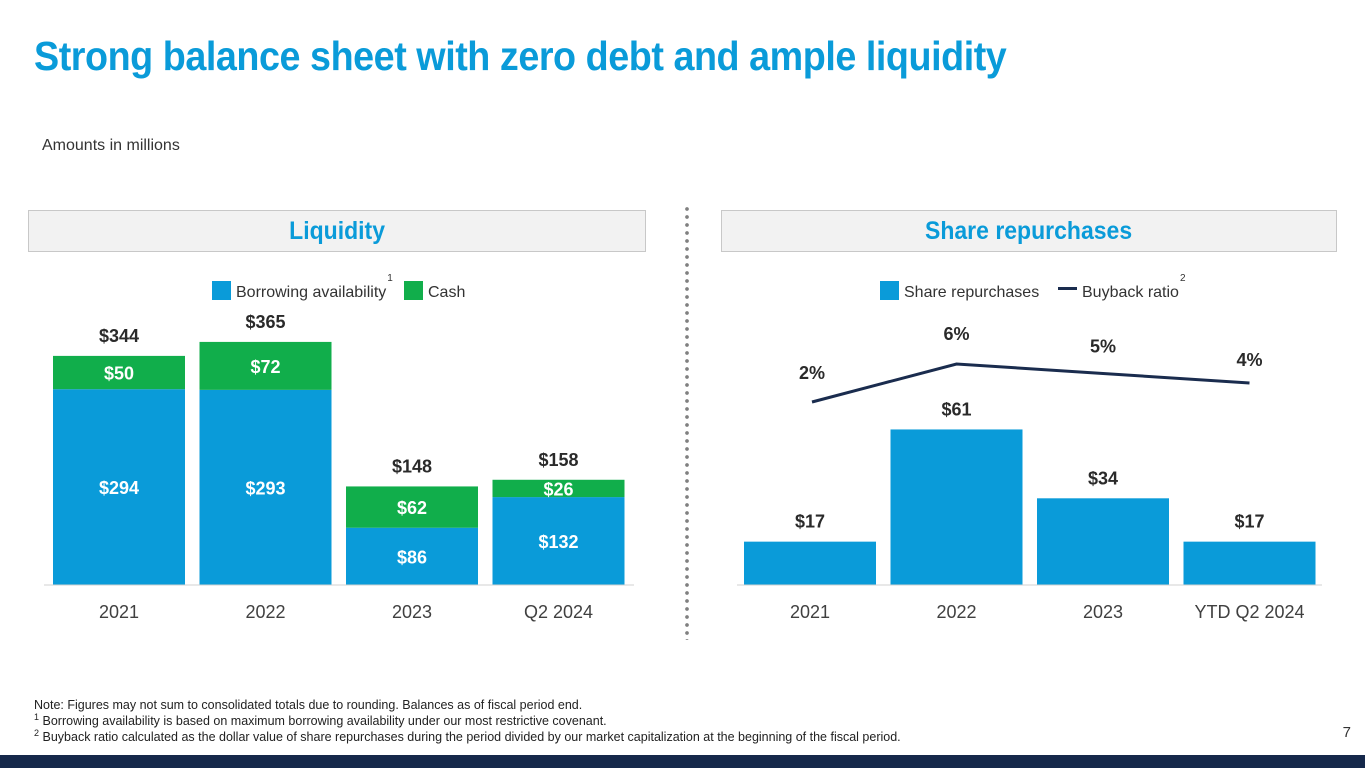 This screenshot has height=768, width=1365. What do you see at coordinates (889, 290) in the screenshot?
I see `legend-share-repurchases-swatch` at bounding box center [889, 290].